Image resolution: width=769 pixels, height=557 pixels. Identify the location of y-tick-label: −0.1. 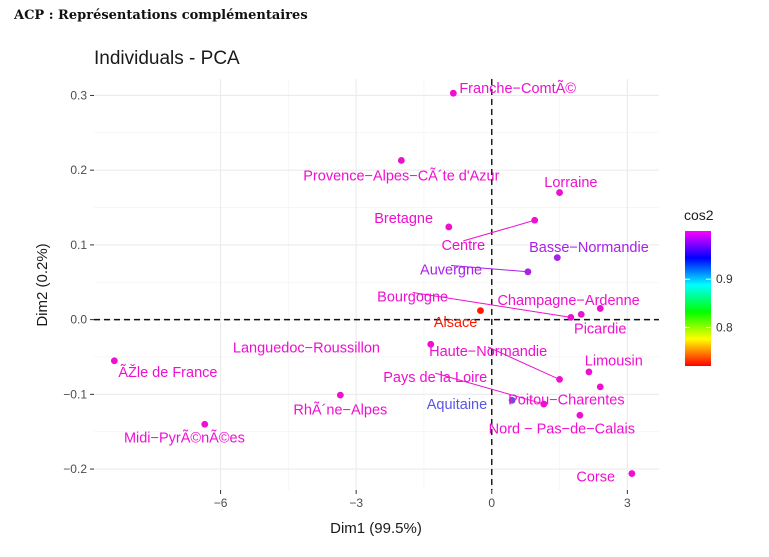
(75, 394).